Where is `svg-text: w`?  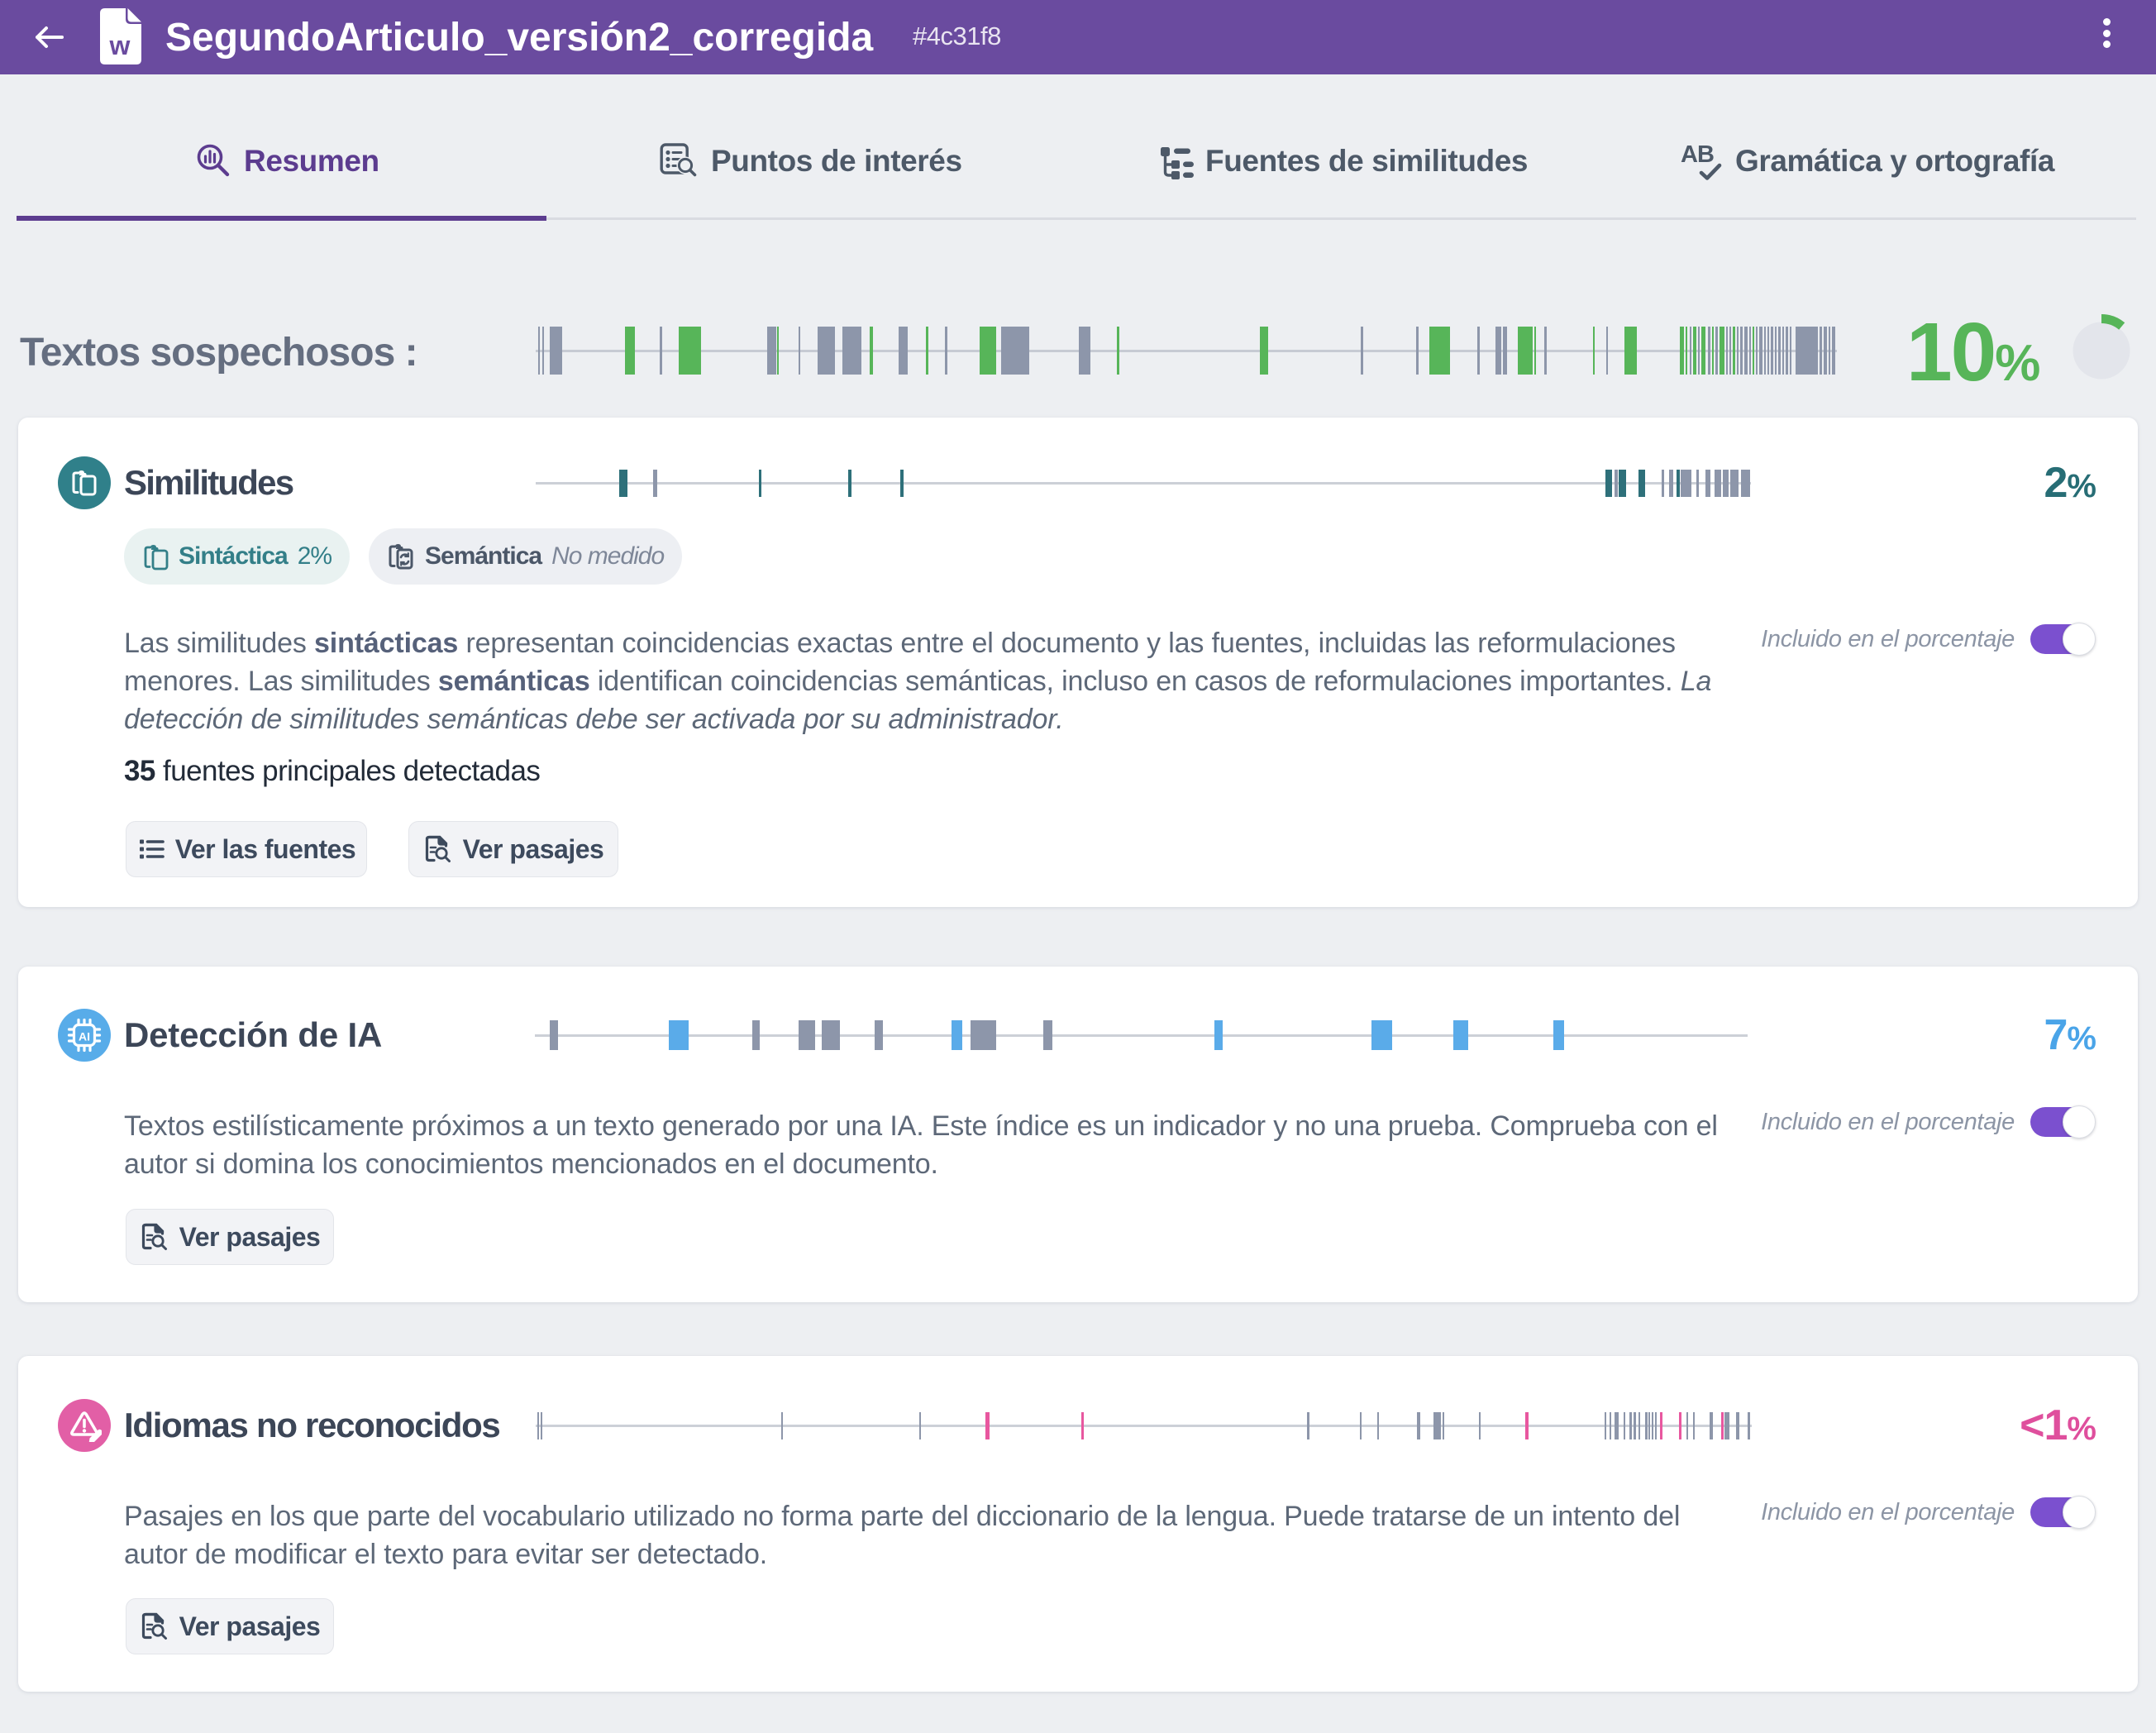
svg-text: w is located at coordinates (120, 45).